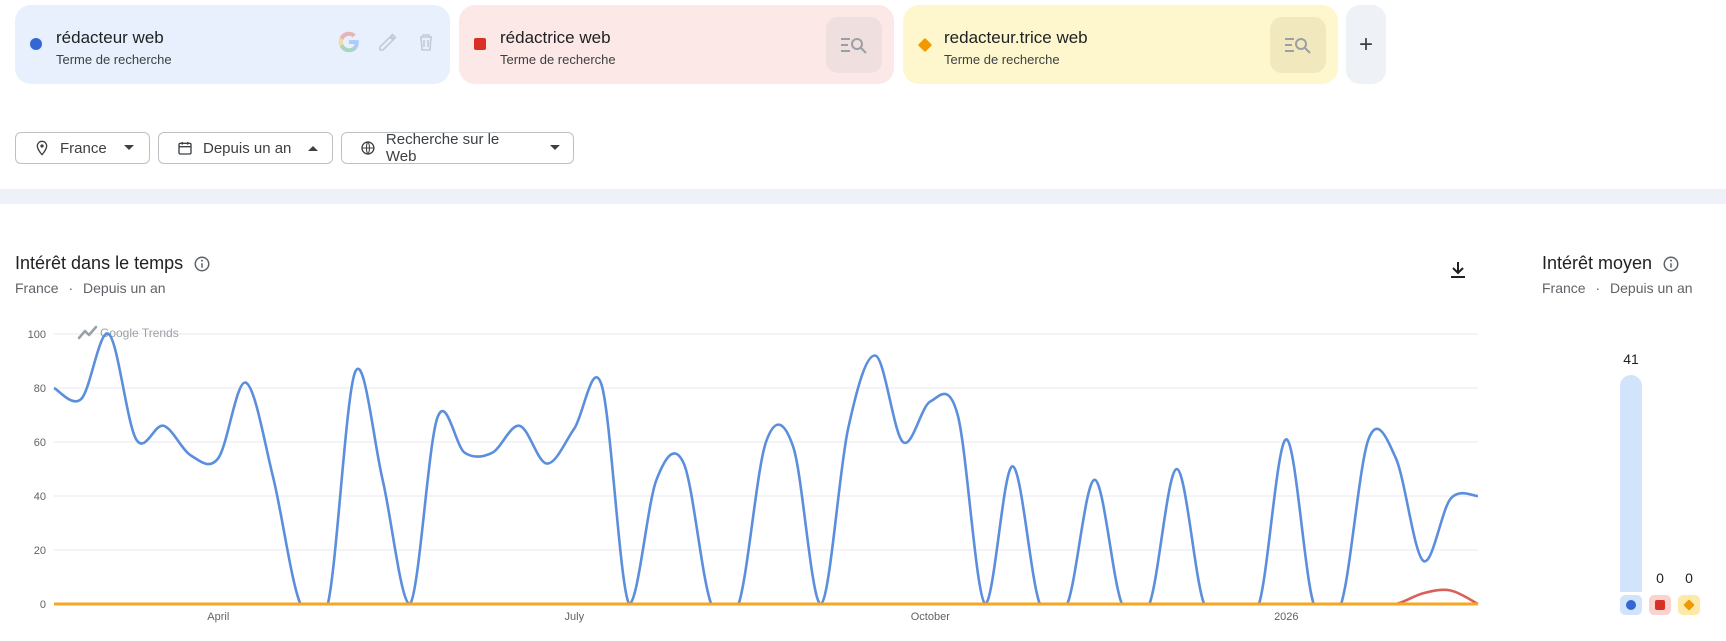 The height and width of the screenshot is (641, 1726). I want to click on y-tick-label: 0, so click(43, 605).